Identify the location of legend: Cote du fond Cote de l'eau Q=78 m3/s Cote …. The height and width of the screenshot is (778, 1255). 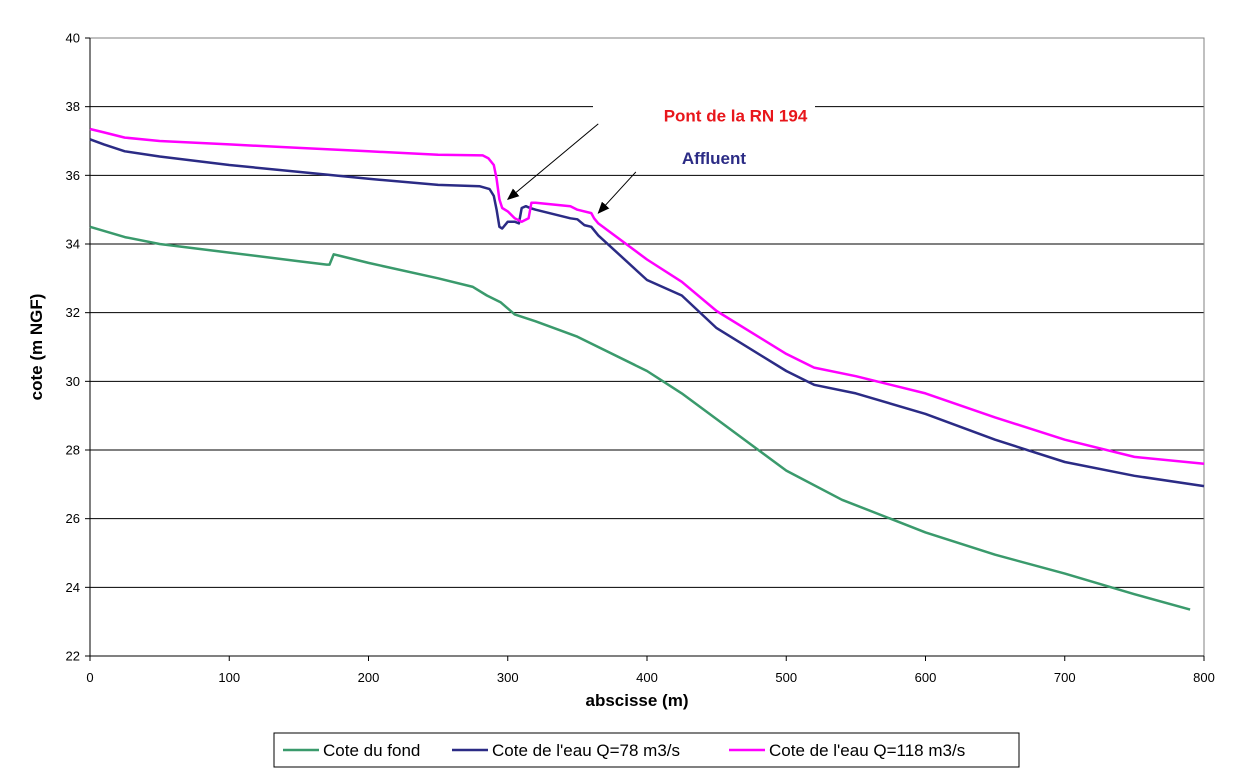
(646, 750).